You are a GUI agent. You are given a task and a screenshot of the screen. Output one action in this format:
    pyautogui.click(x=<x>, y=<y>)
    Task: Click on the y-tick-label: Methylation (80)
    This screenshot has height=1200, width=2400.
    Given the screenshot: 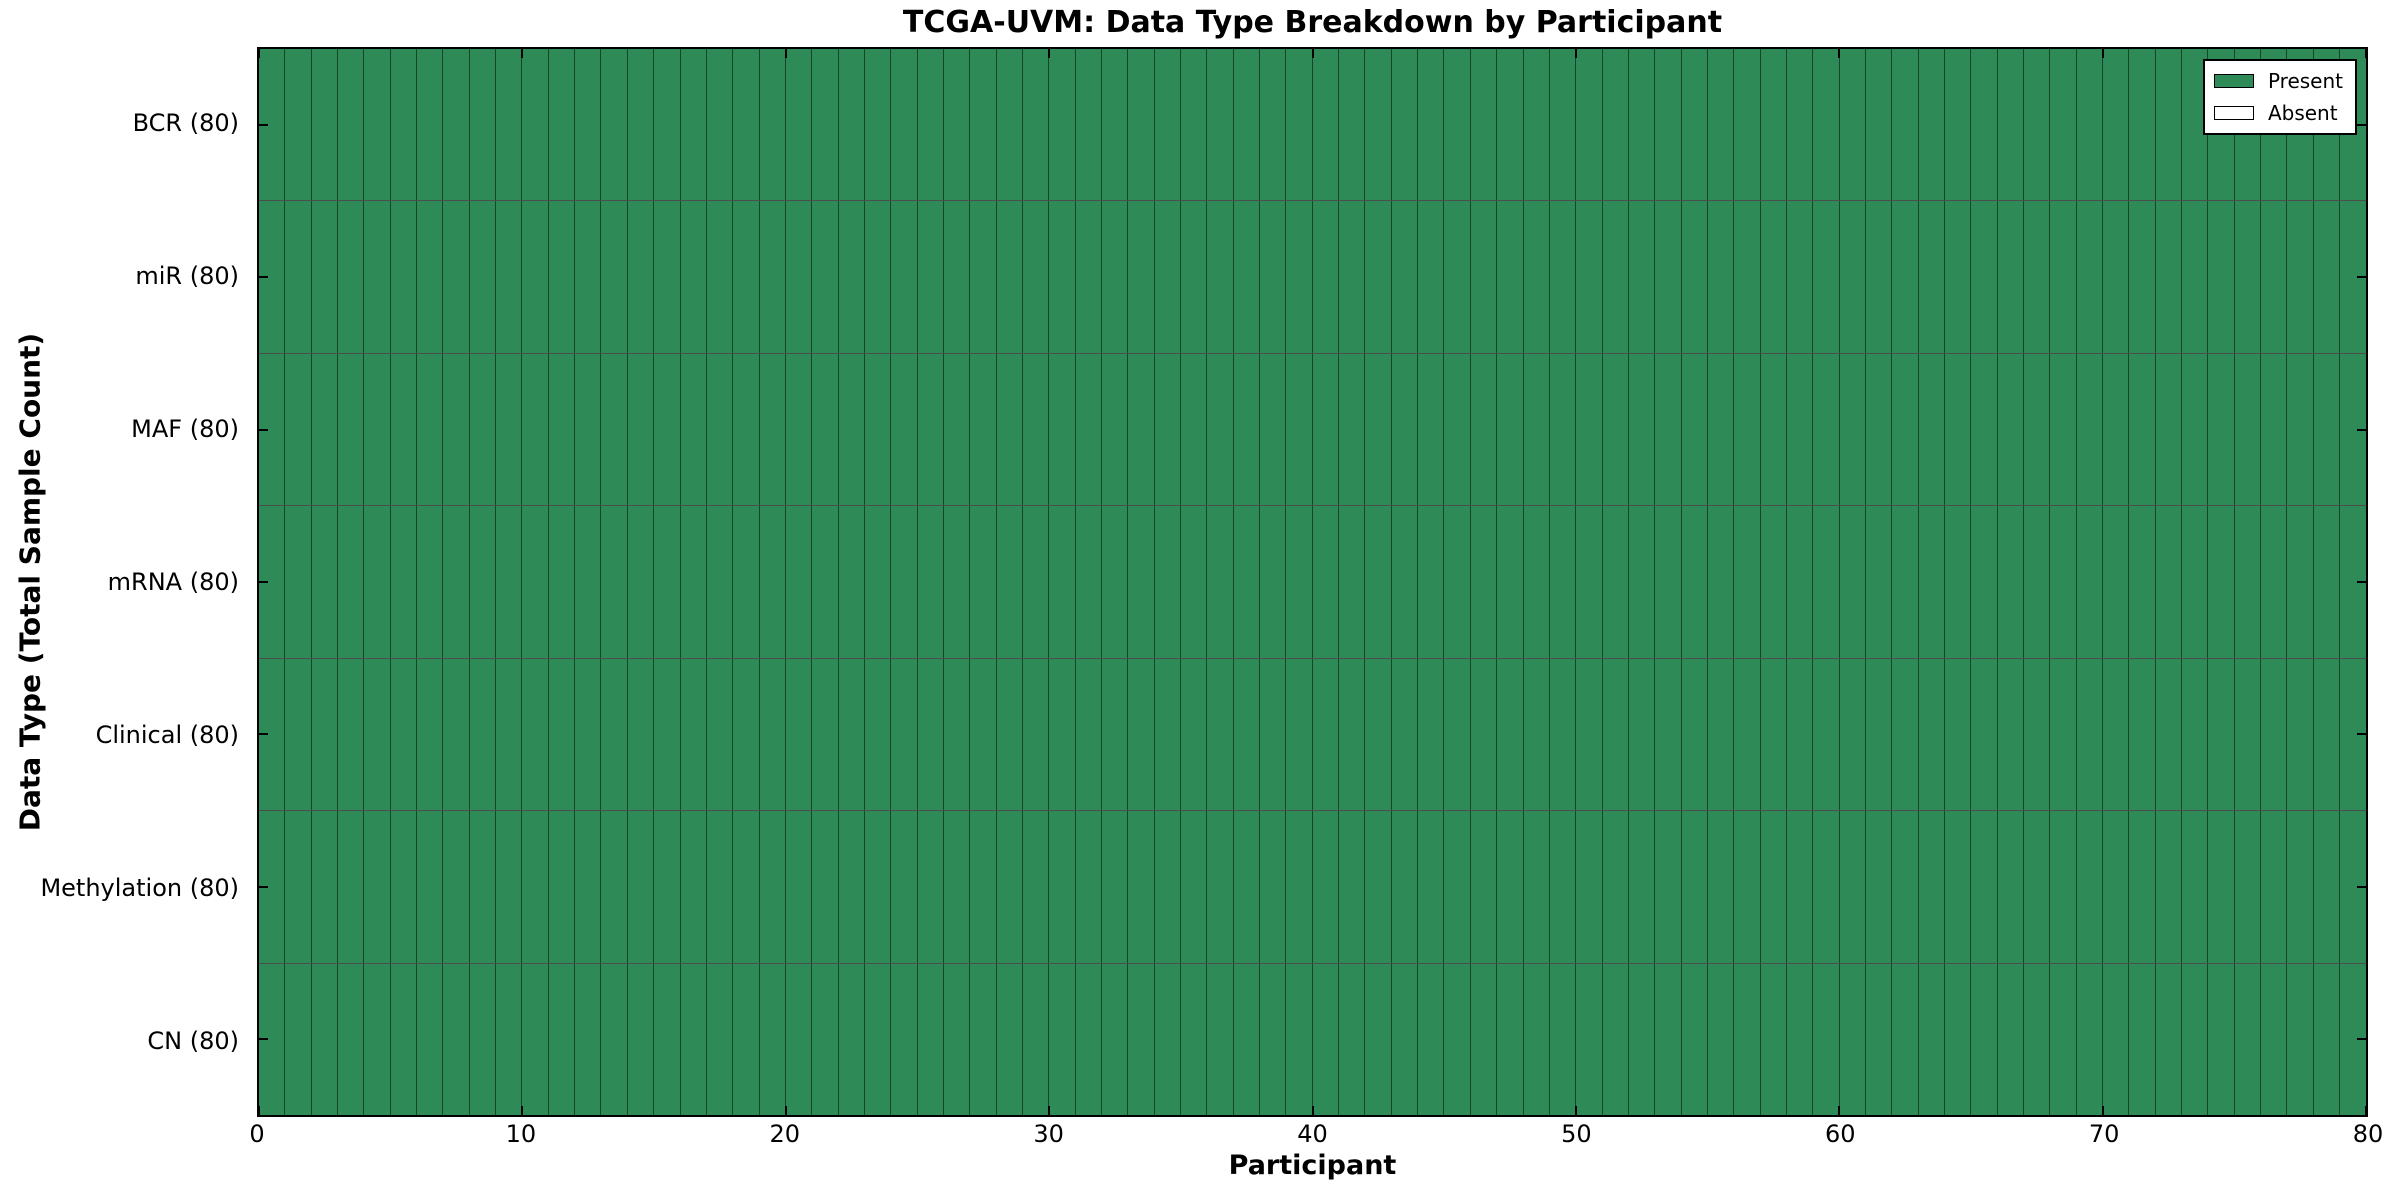 What is the action you would take?
    pyautogui.click(x=139, y=887)
    